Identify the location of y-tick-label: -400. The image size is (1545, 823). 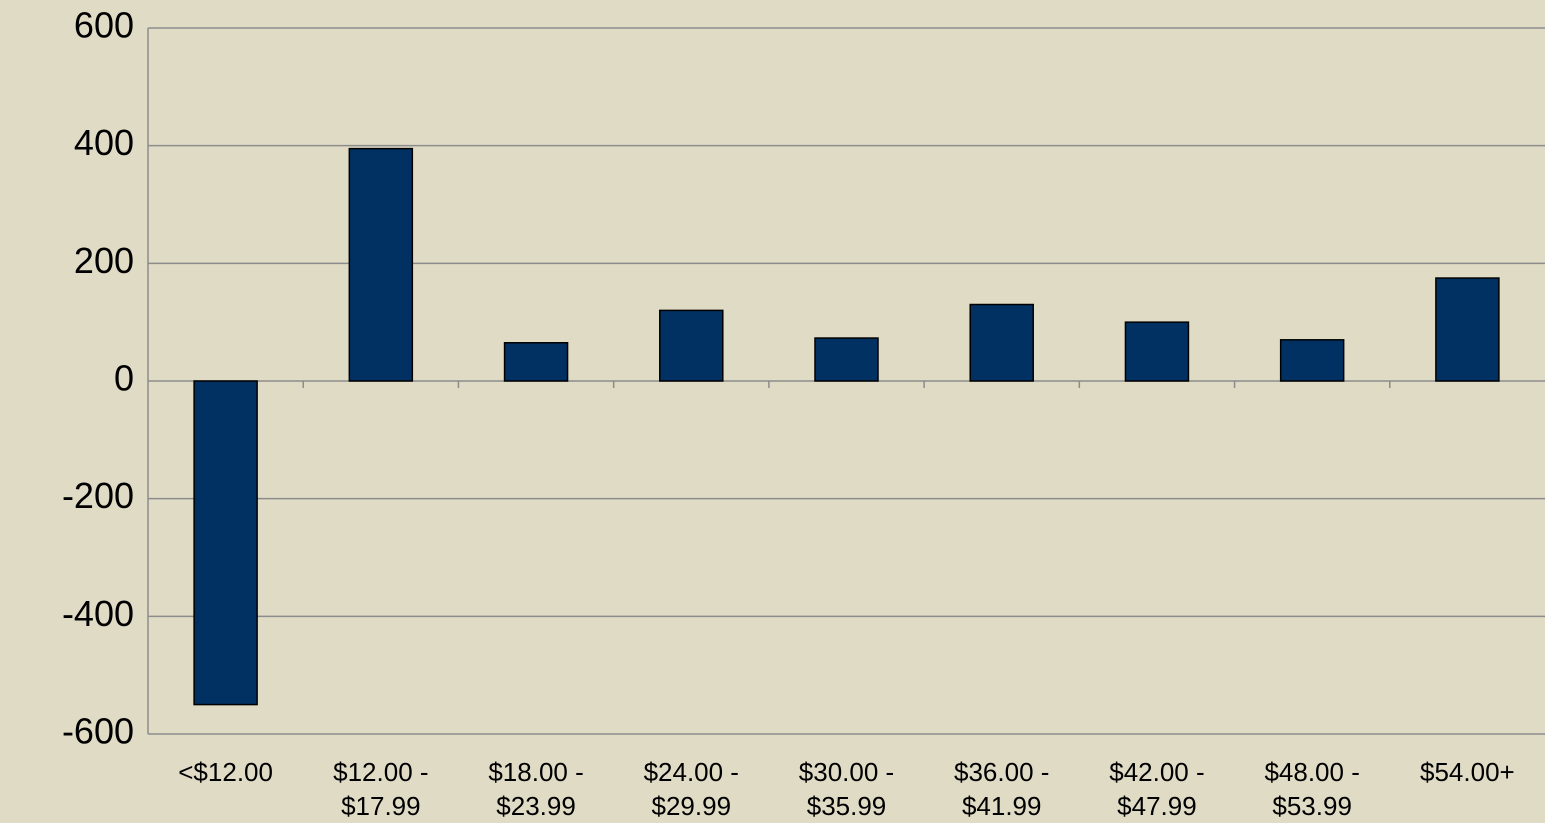
(98, 613).